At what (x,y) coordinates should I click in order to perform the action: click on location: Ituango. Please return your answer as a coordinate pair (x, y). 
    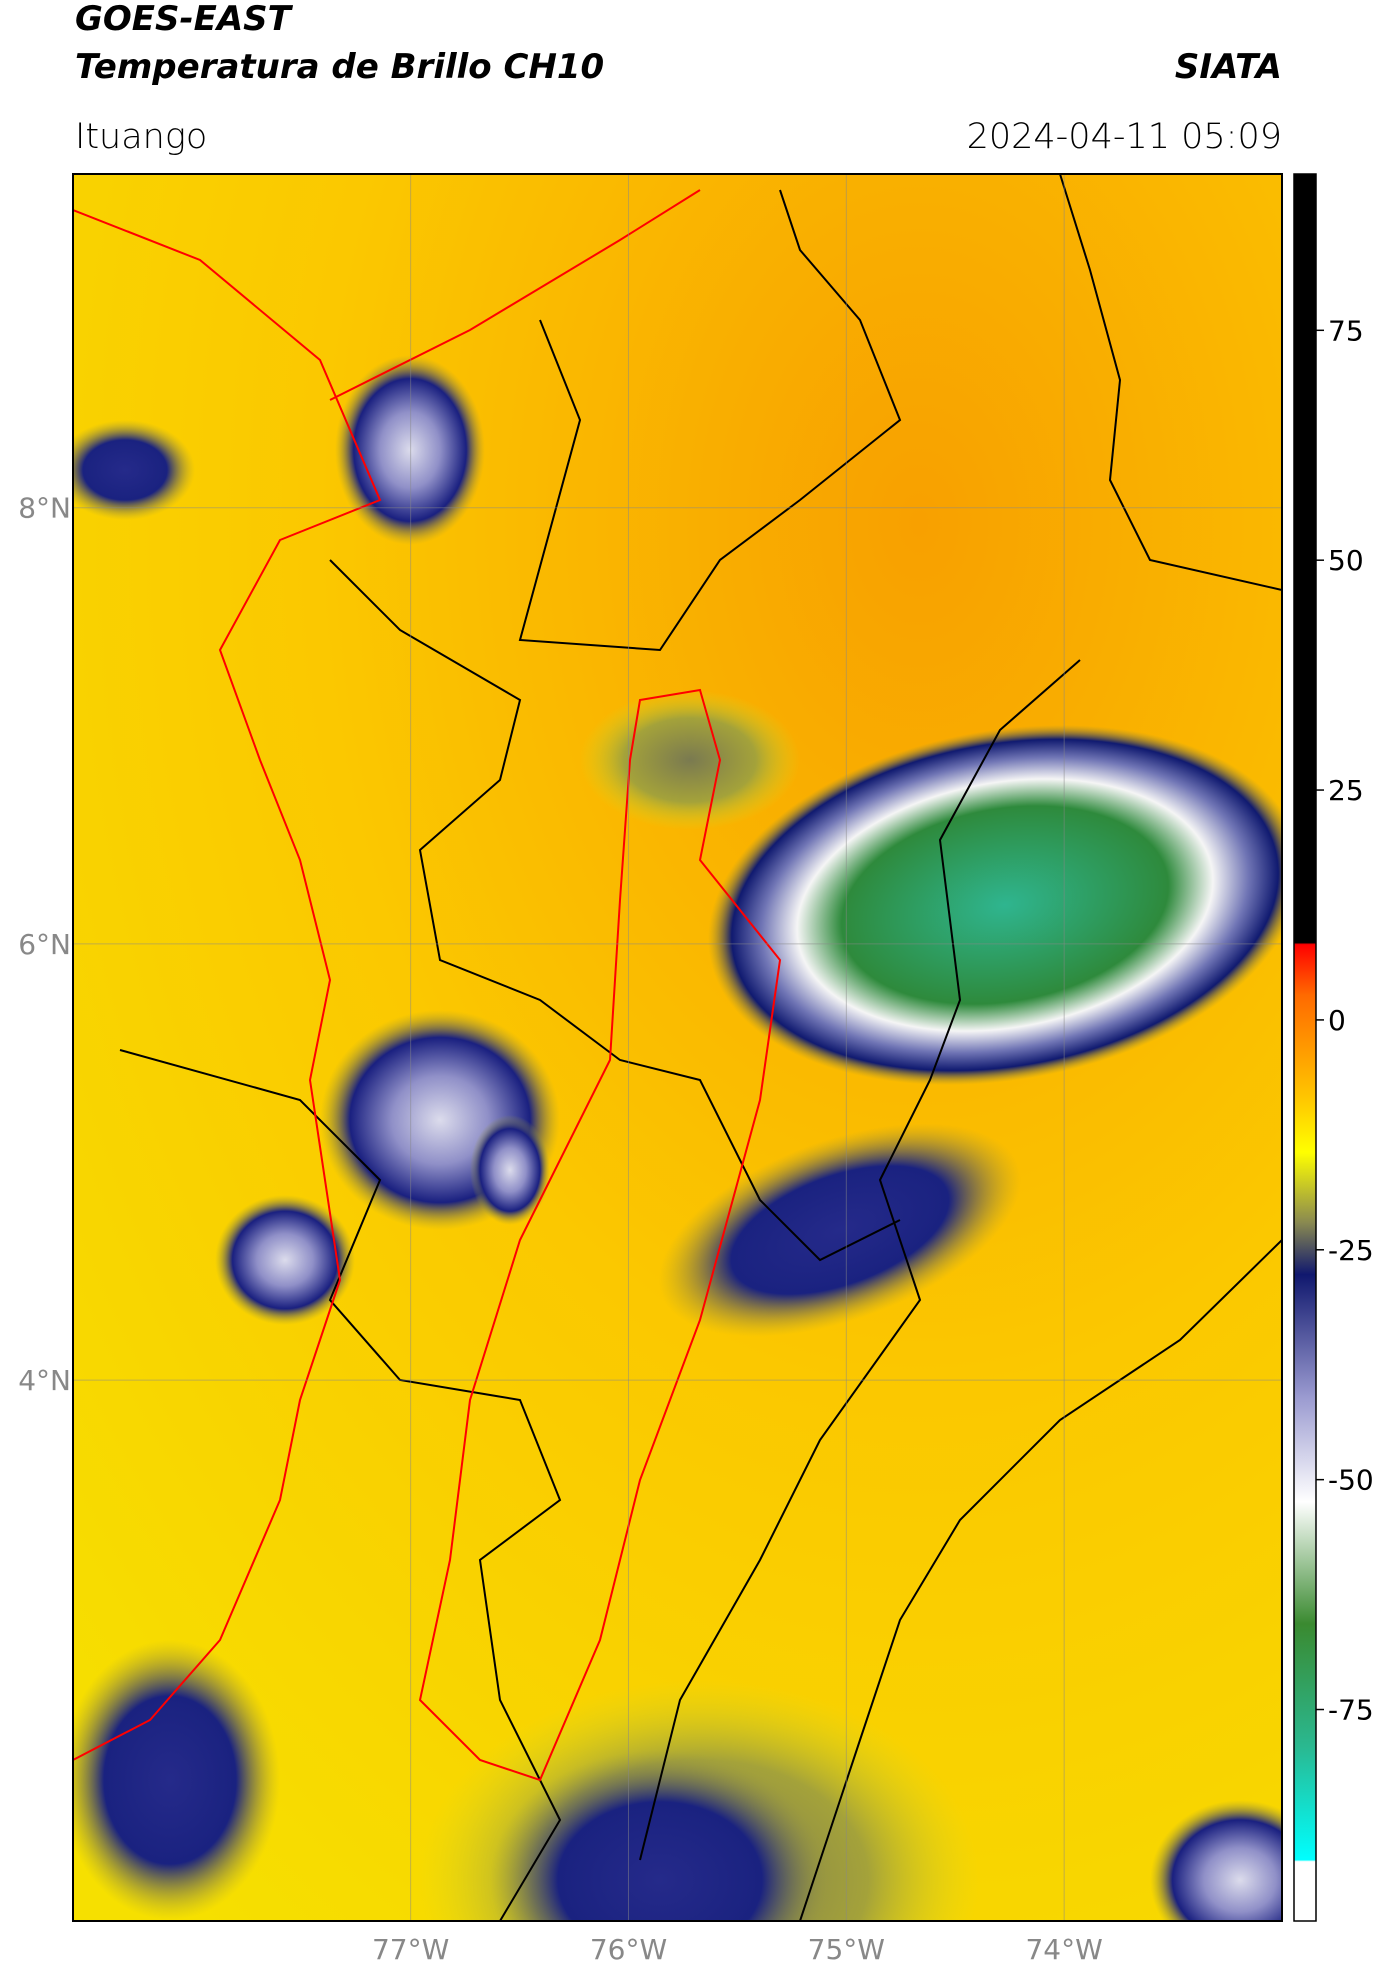
    Looking at the image, I should click on (141, 137).